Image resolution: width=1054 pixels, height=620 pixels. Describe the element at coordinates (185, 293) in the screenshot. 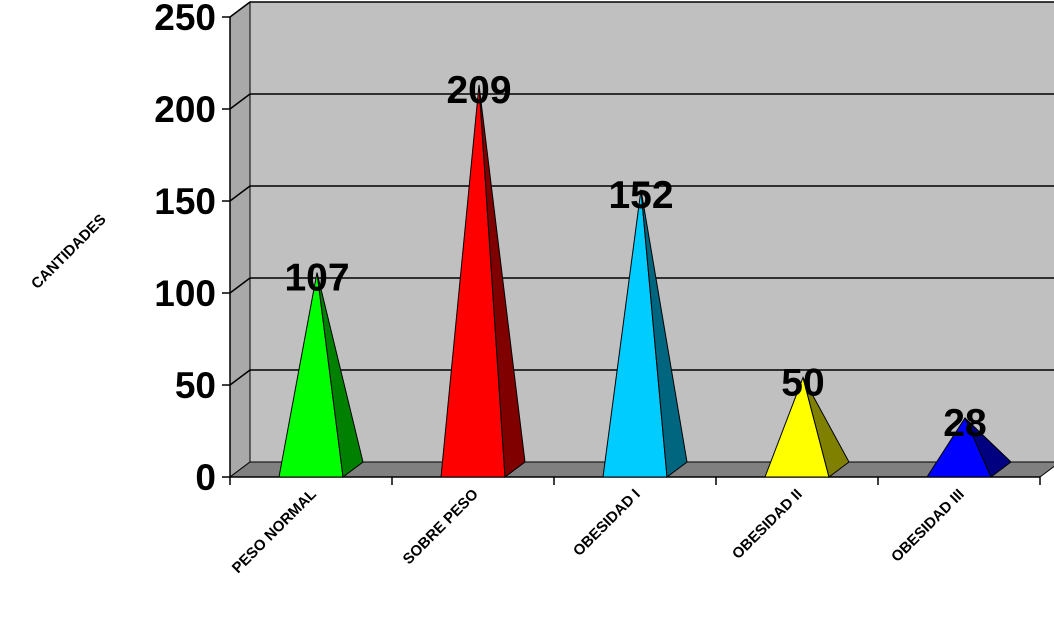

I see `y-tick-label: 100` at that location.